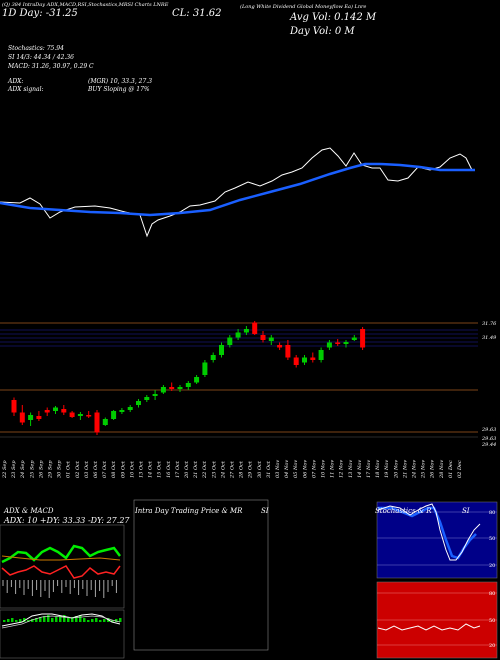 The height and width of the screenshot is (660, 500). I want to click on date-label: 24 Sep, so click(23, 469).